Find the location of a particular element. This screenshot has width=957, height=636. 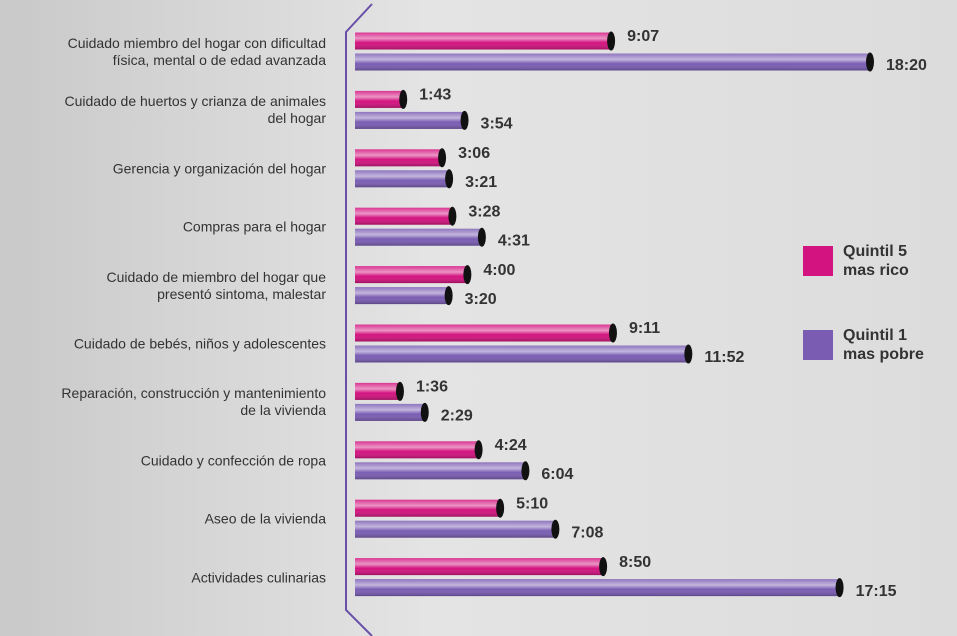

value-label: 3:06 is located at coordinates (474, 153).